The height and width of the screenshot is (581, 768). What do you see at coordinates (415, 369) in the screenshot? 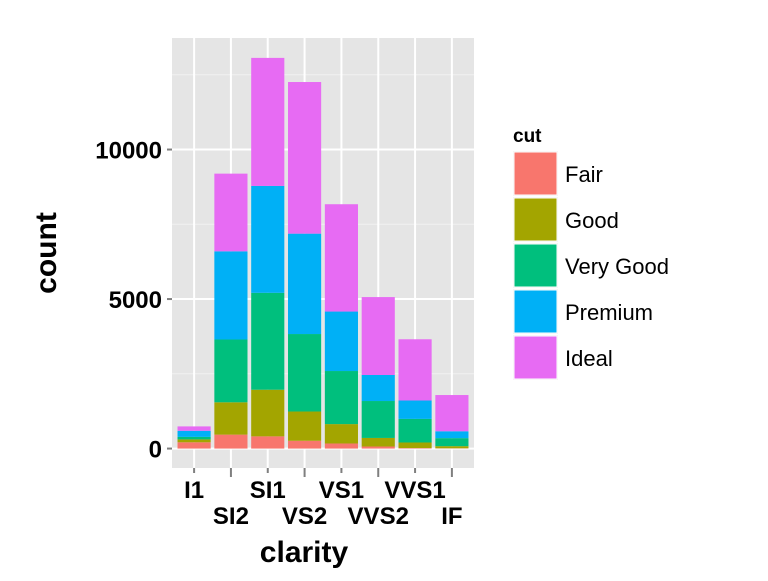
I see `bar-VVS1-ideal` at bounding box center [415, 369].